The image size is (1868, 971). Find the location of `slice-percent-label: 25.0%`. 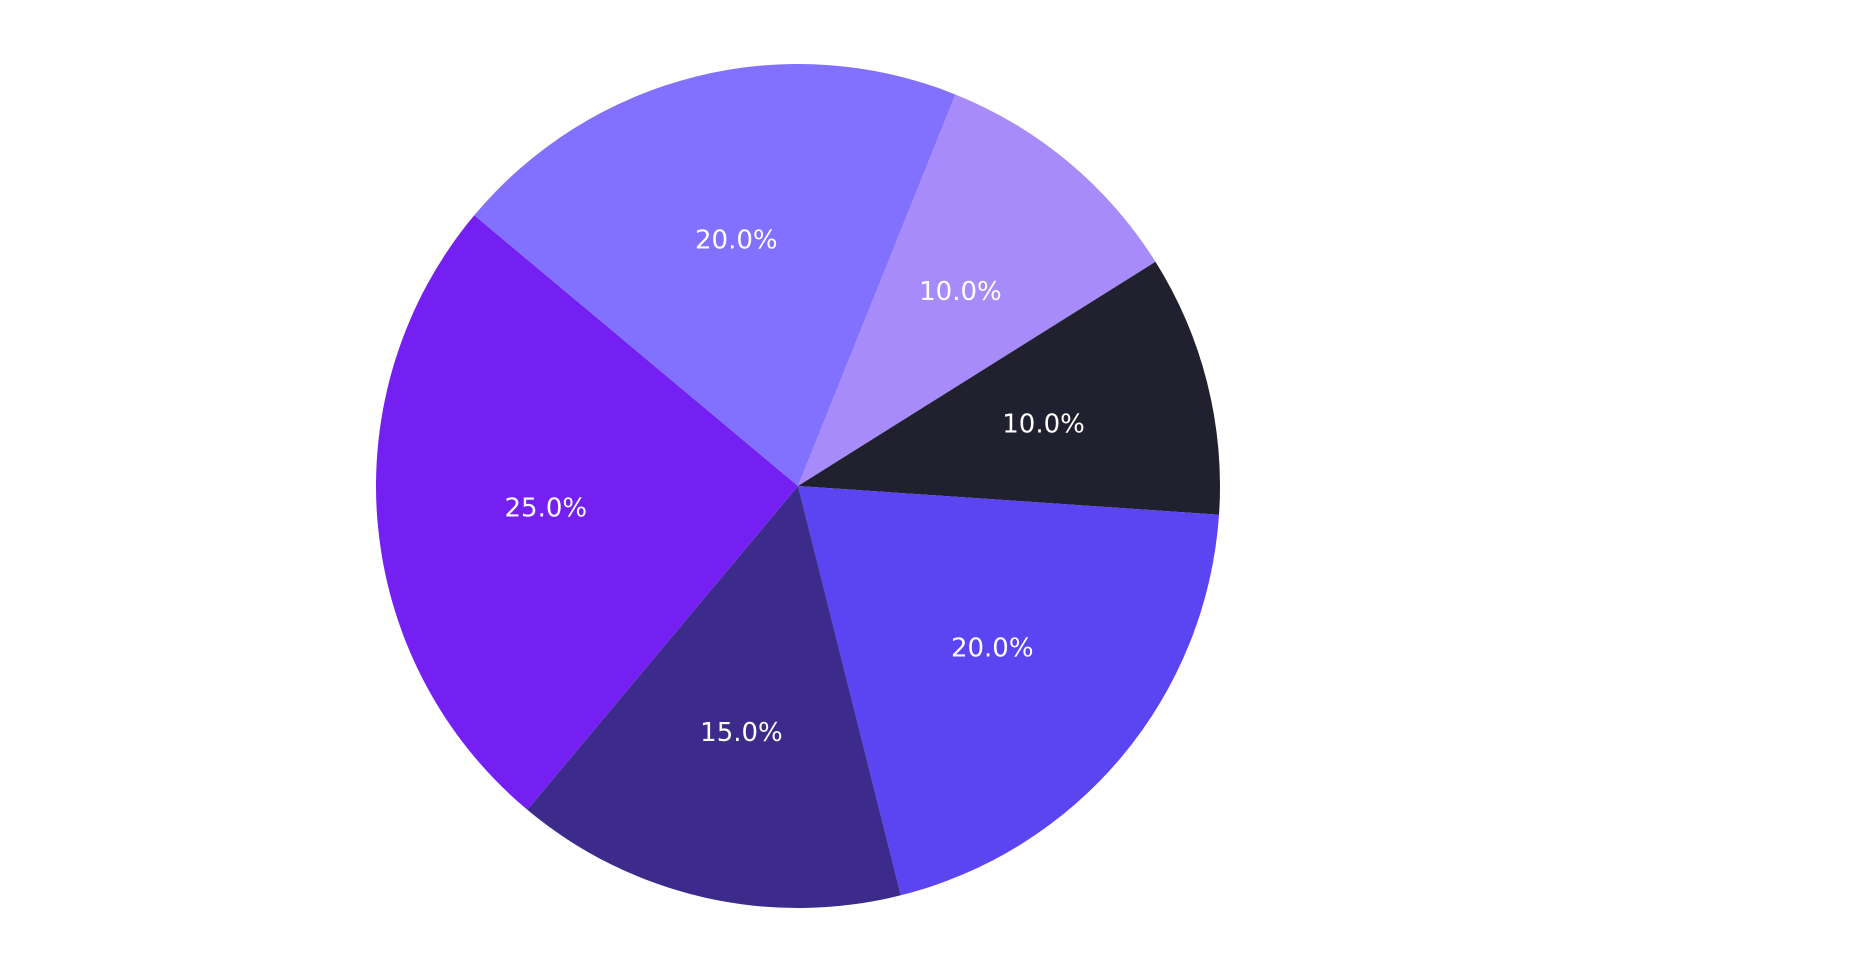

slice-percent-label: 25.0% is located at coordinates (545, 509).